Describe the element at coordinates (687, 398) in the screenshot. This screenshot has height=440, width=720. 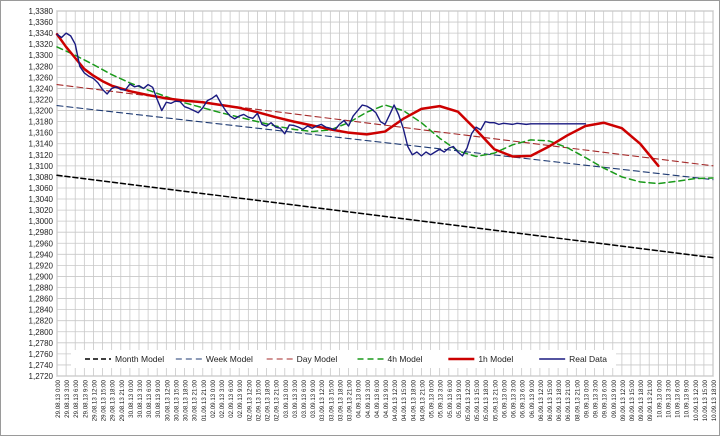
I see `x-tick-label: 10.09.13 9:00` at that location.